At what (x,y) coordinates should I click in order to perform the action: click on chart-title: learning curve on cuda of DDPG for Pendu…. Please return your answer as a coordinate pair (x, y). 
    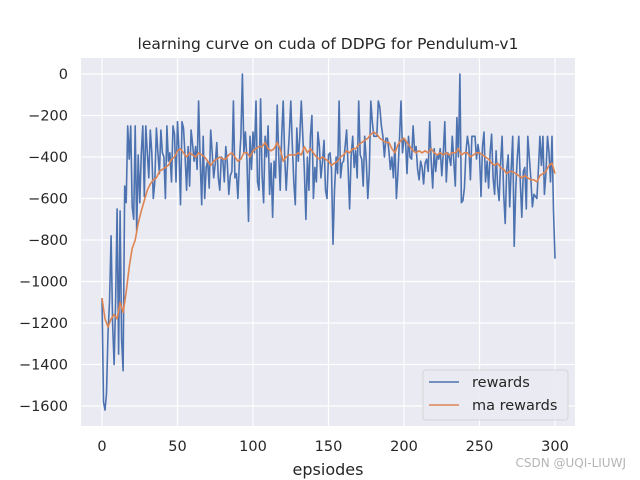
    Looking at the image, I should click on (328, 44).